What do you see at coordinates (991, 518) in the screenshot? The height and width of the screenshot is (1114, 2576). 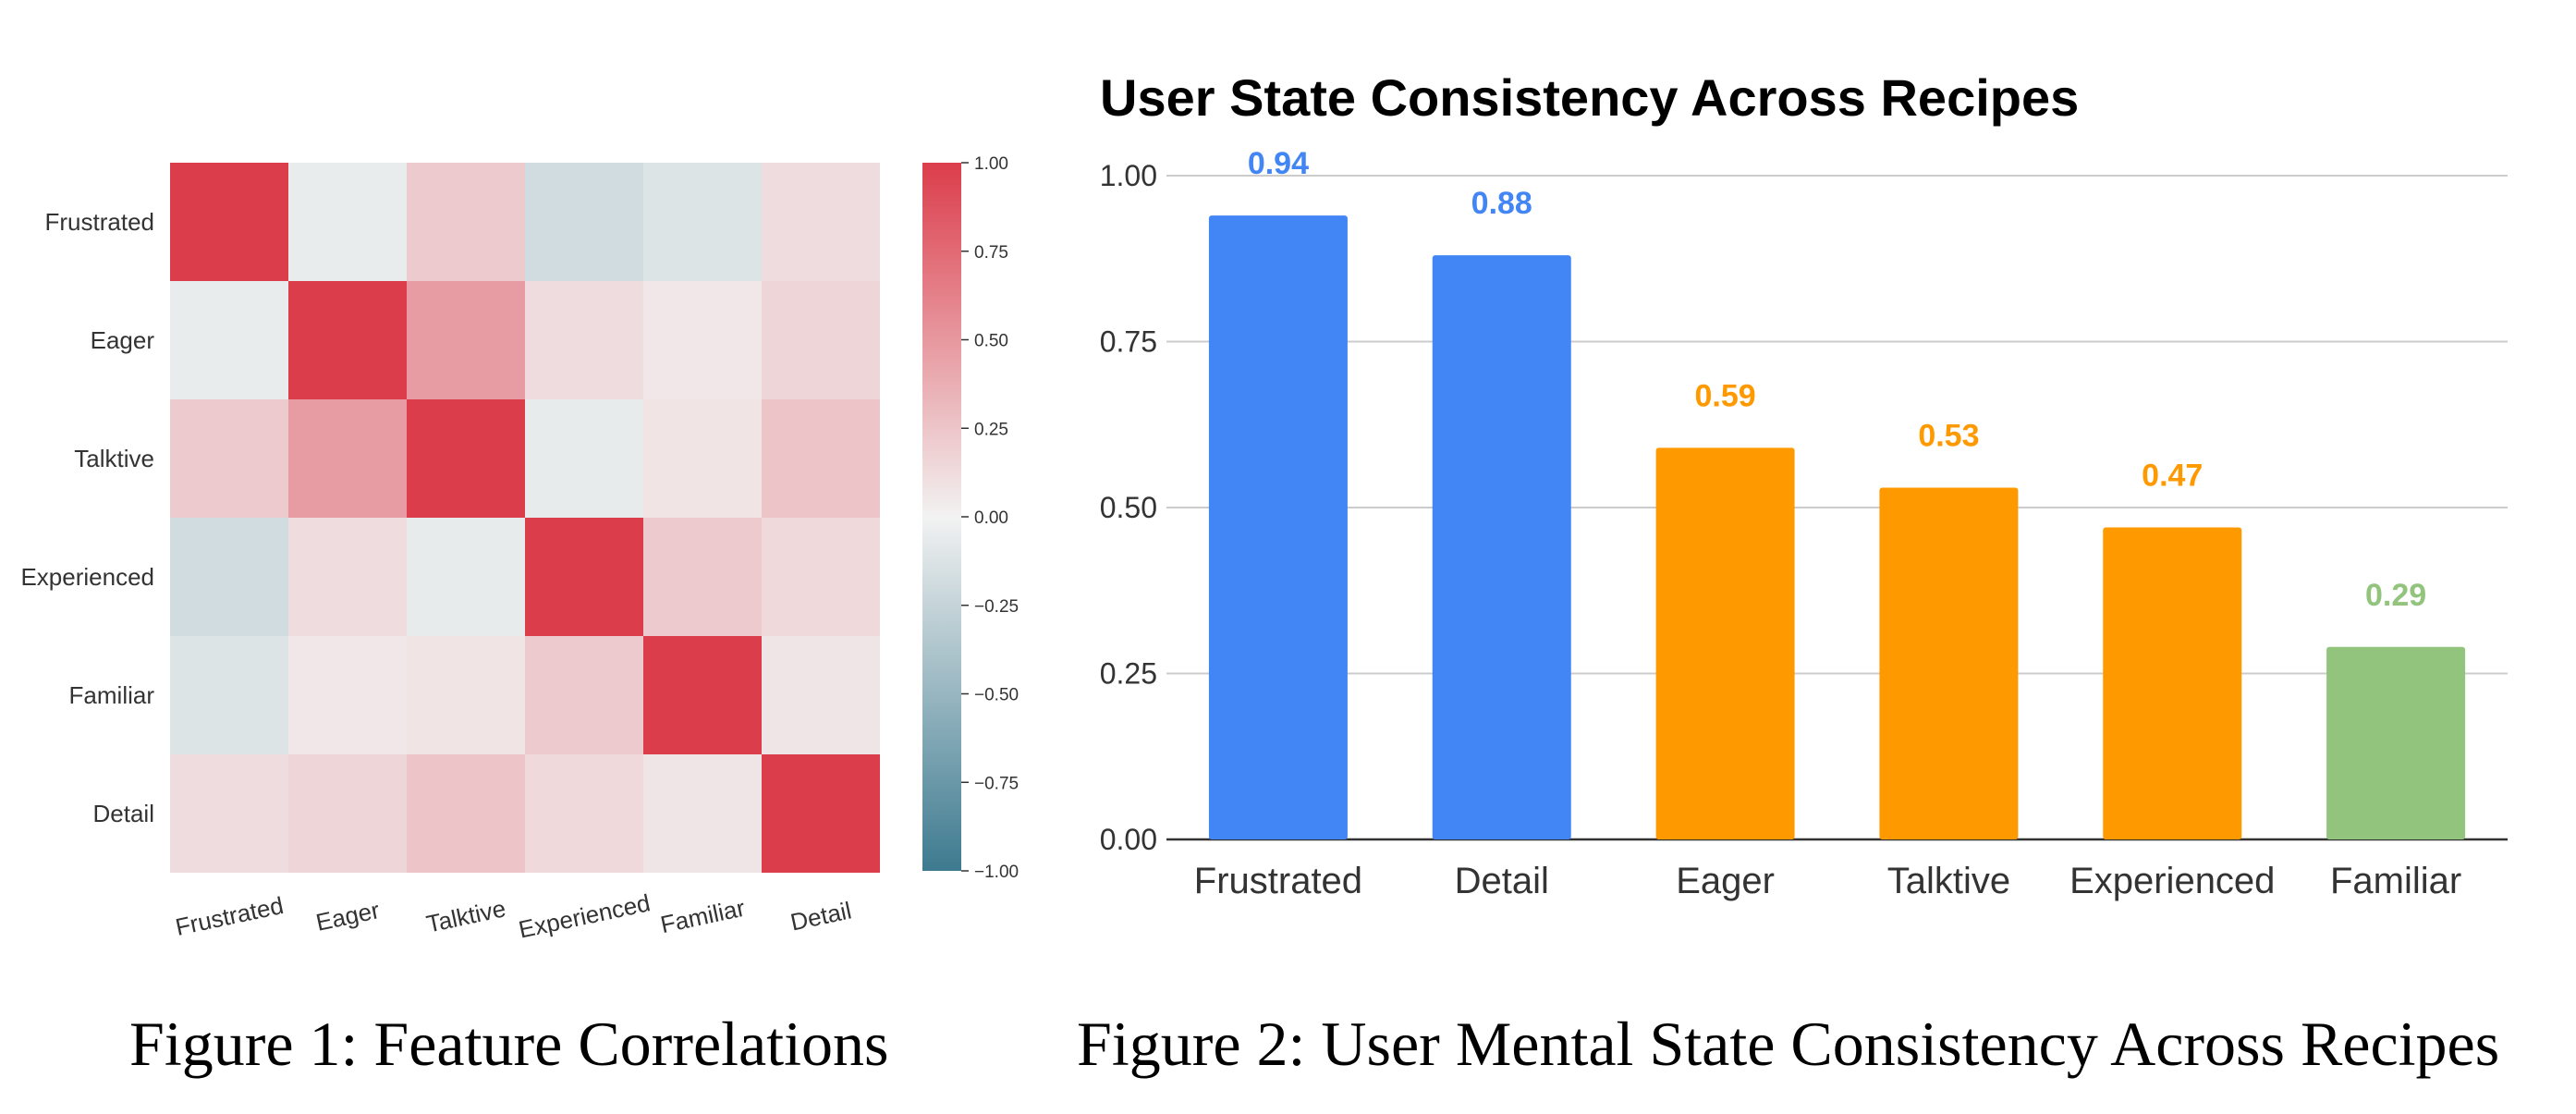 I see `colorbar-tick-label: 0.00` at bounding box center [991, 518].